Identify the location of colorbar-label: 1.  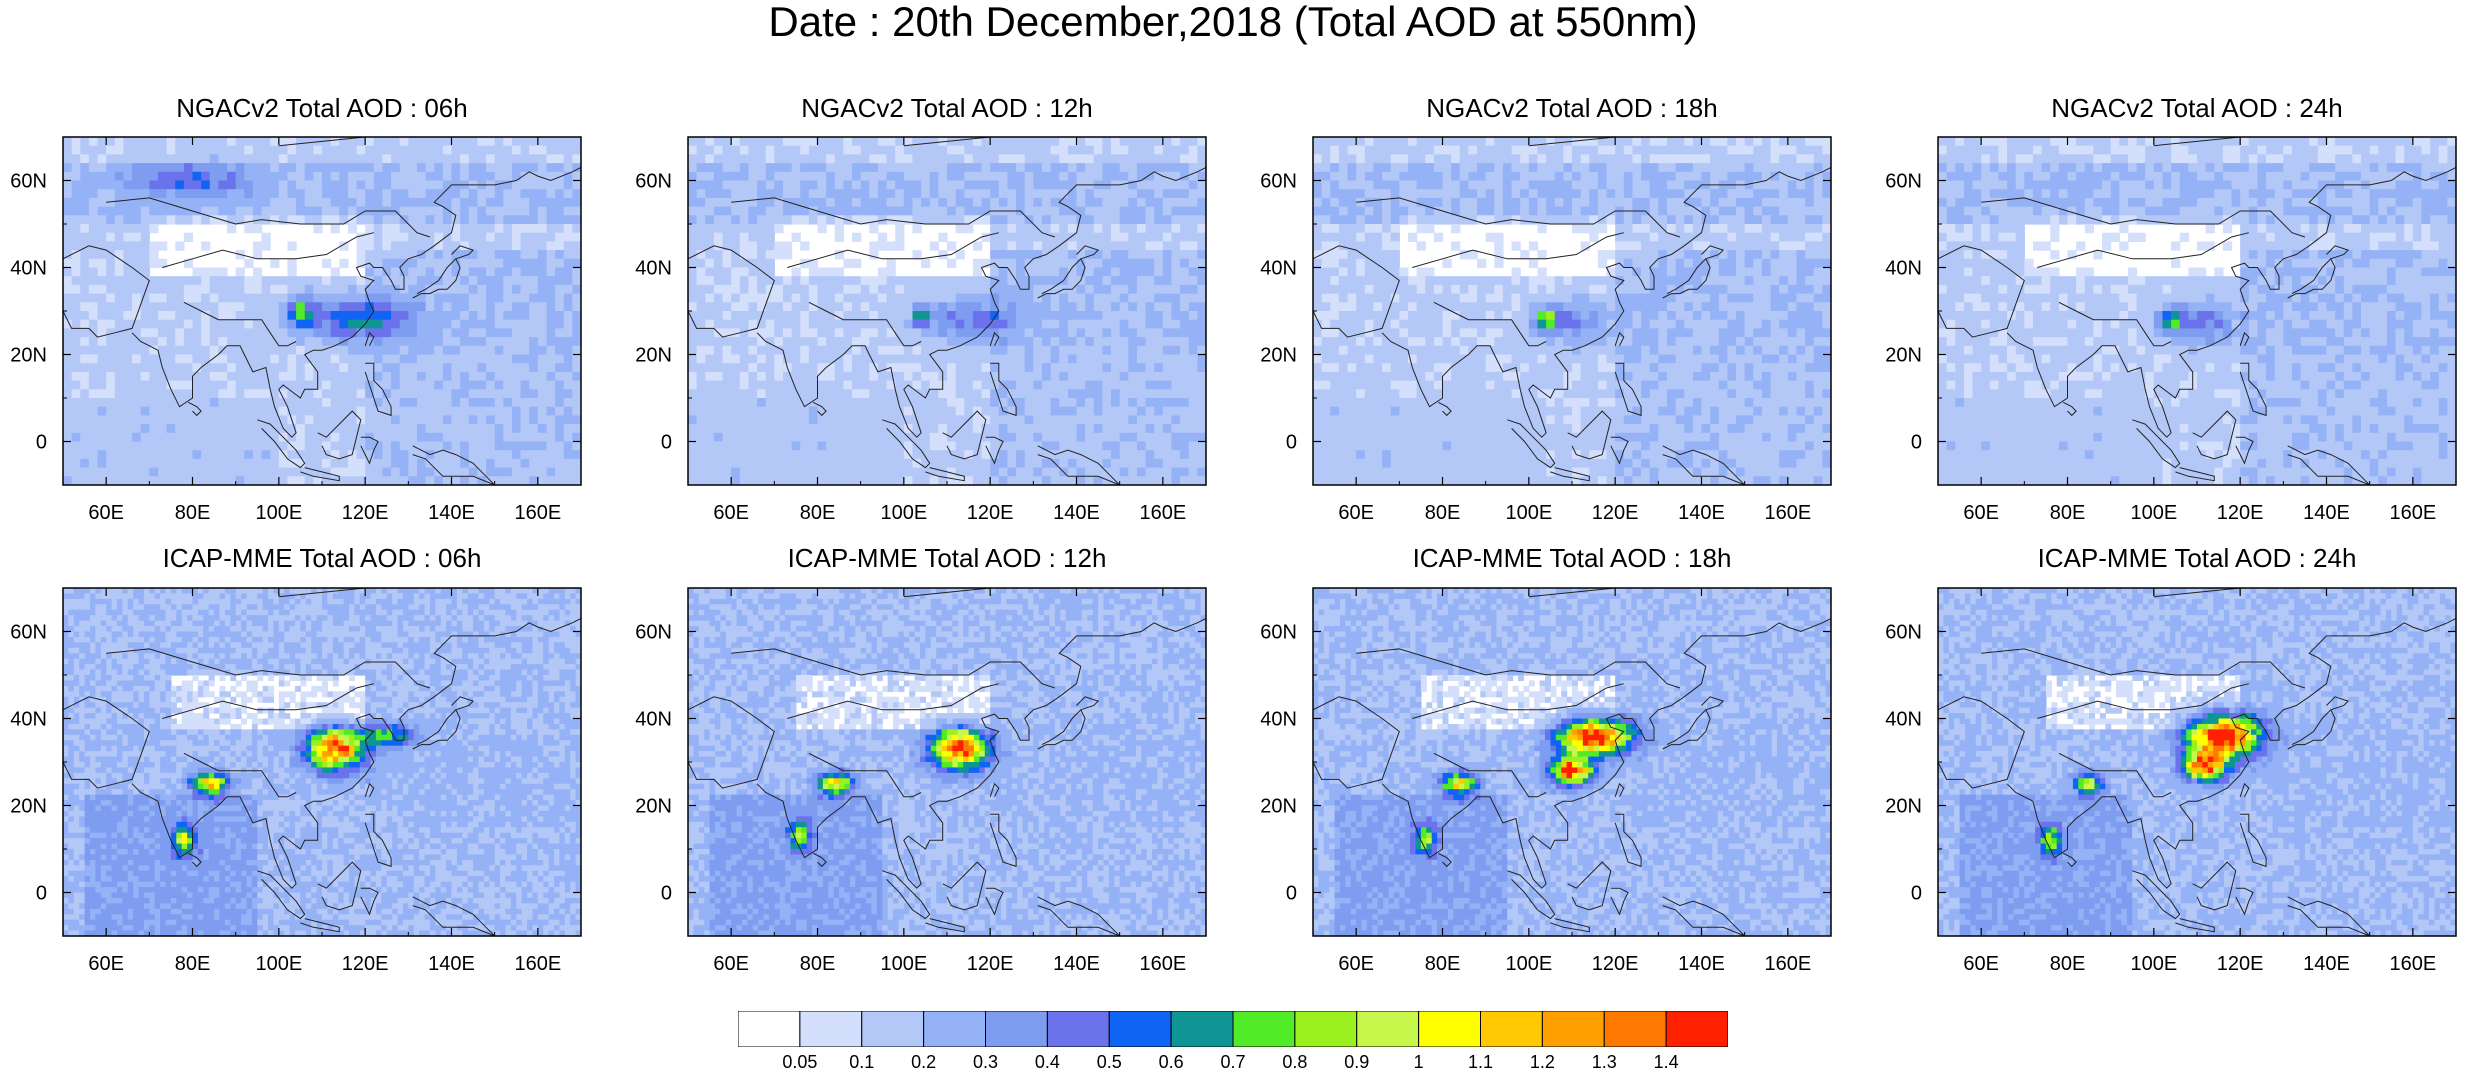
(1419, 1062).